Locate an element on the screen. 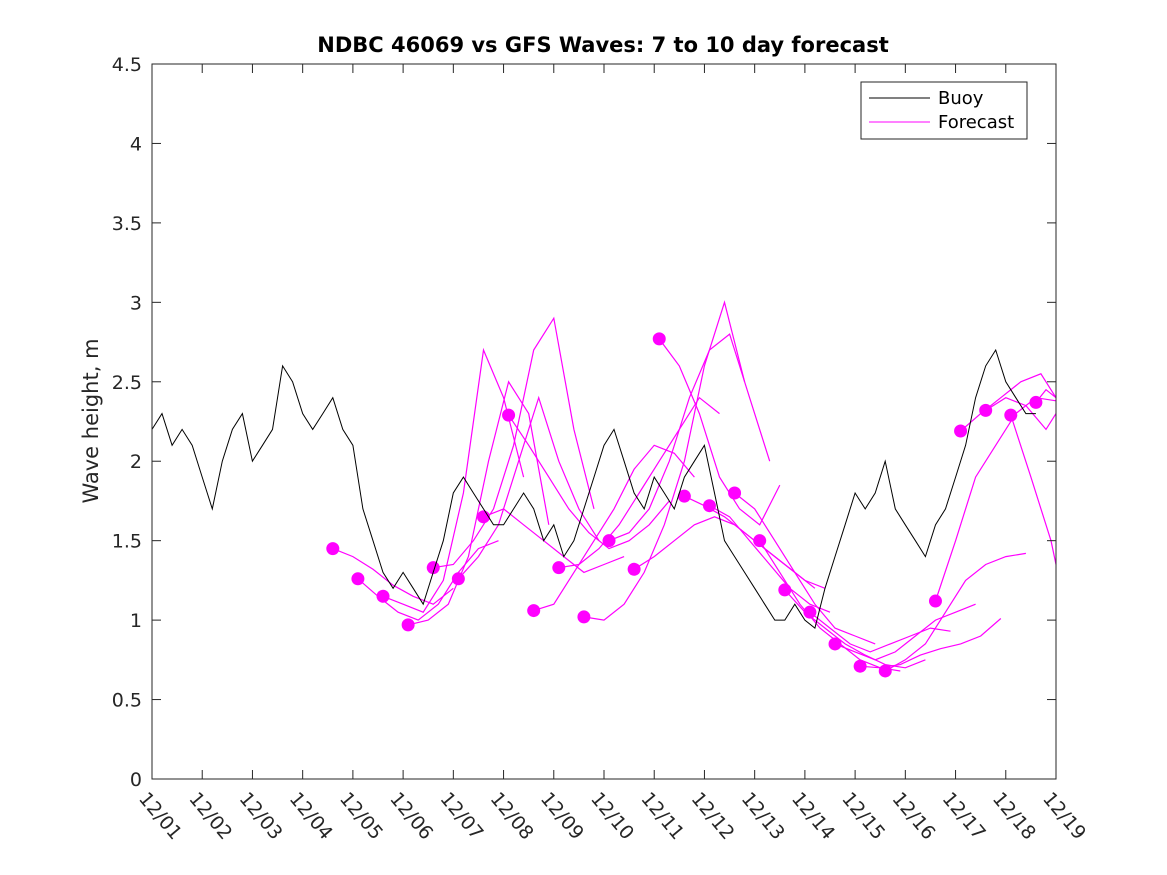  x-tick-label: 12/18 is located at coordinates (1014, 816).